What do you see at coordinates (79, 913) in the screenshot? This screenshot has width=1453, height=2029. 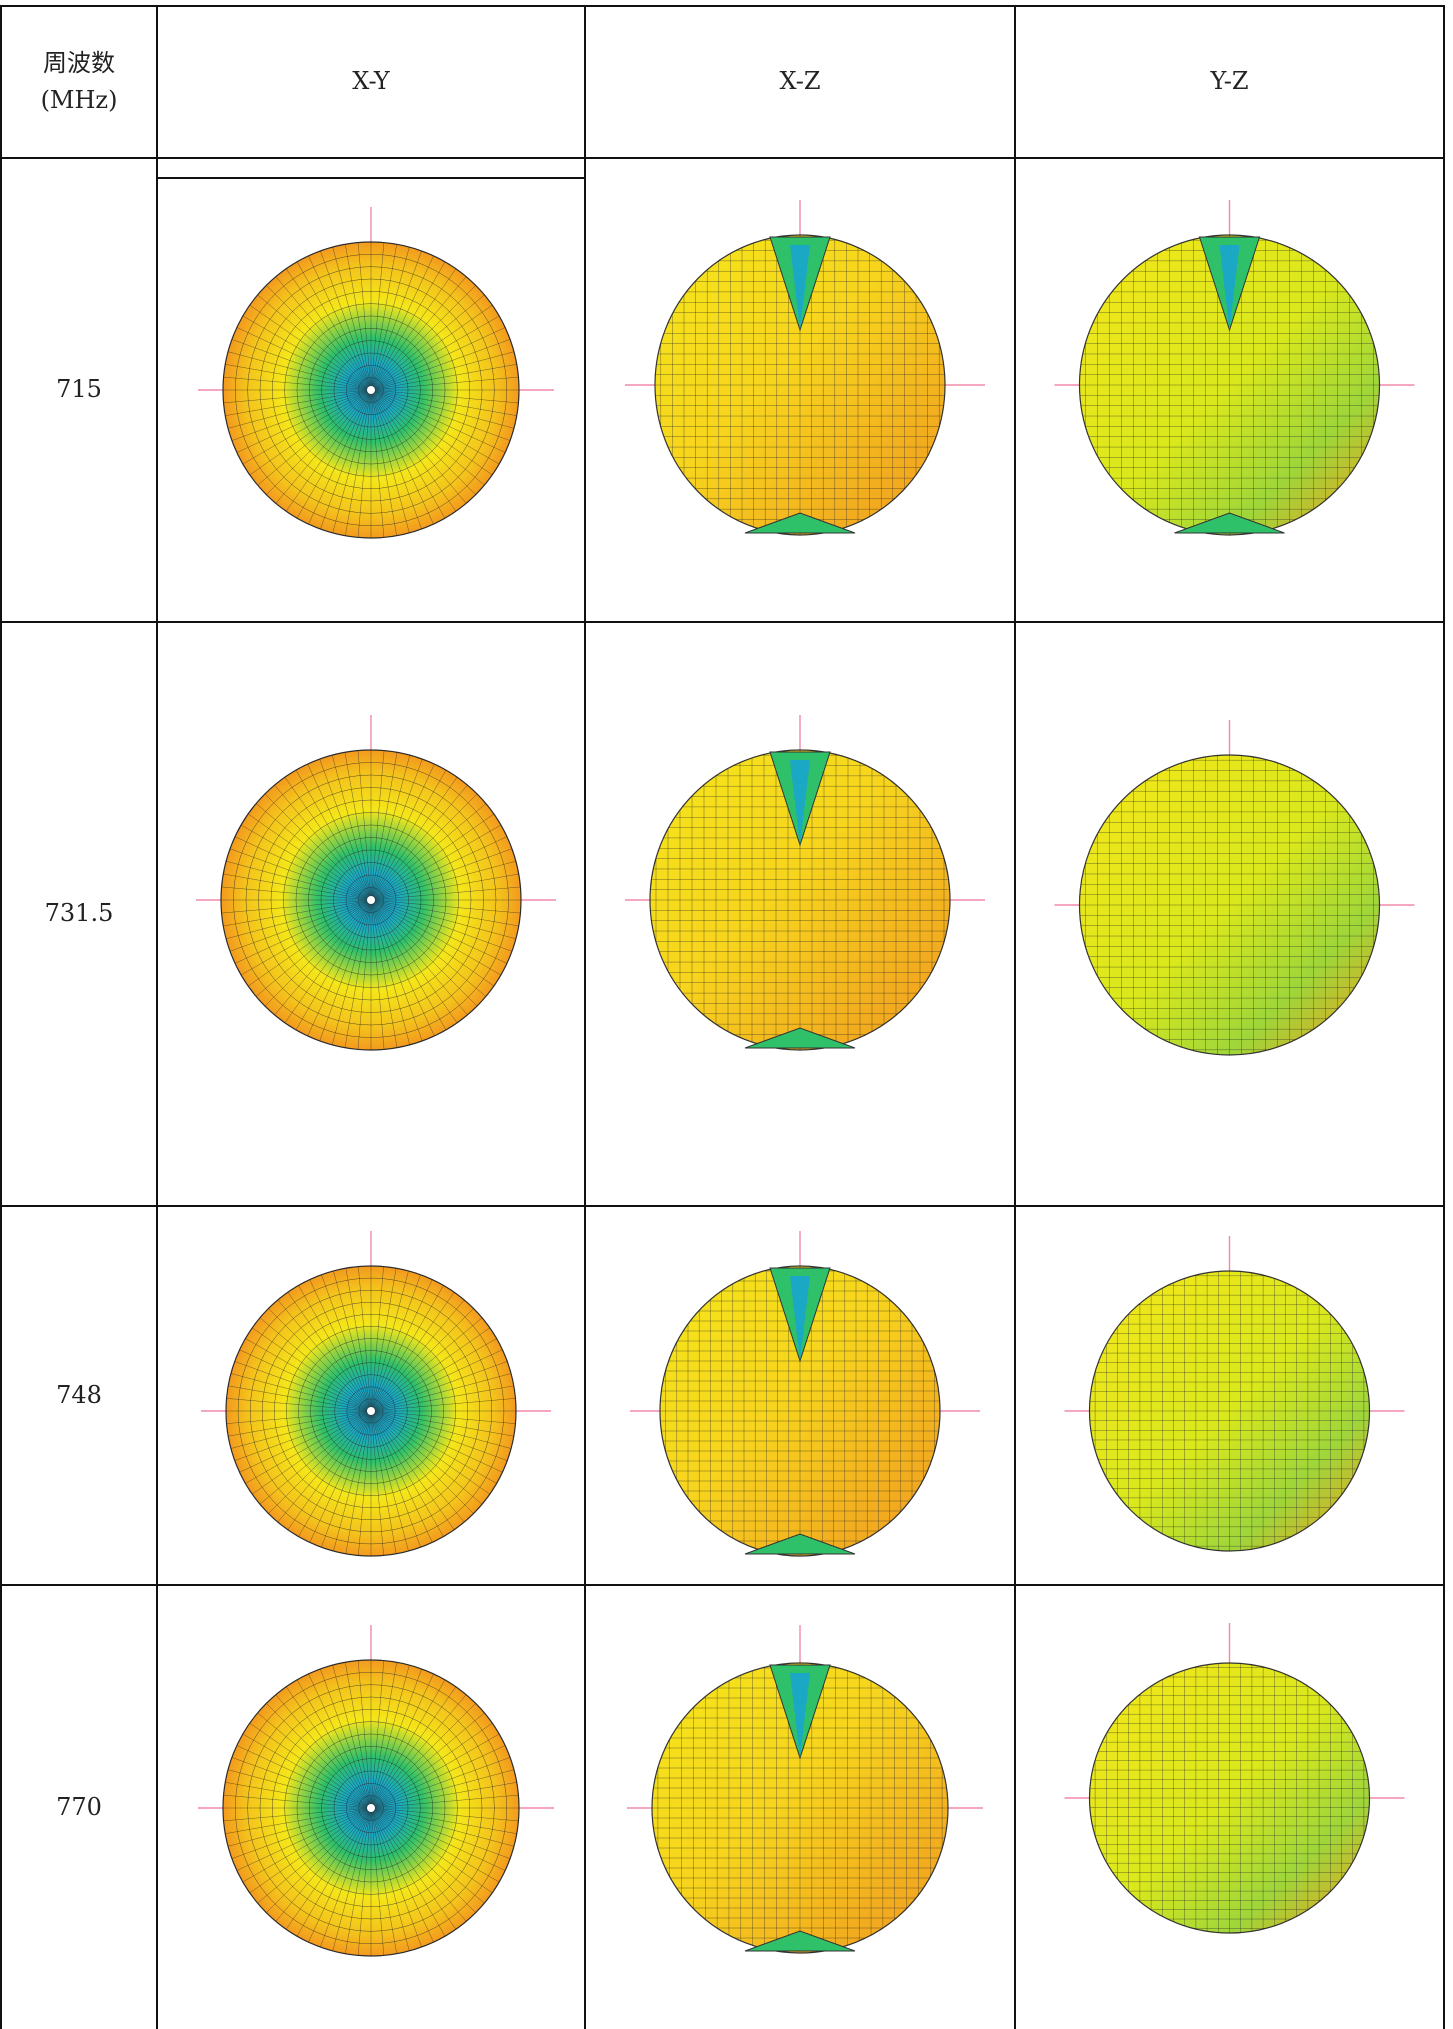 I see `freq-label-731-5: 731.5` at bounding box center [79, 913].